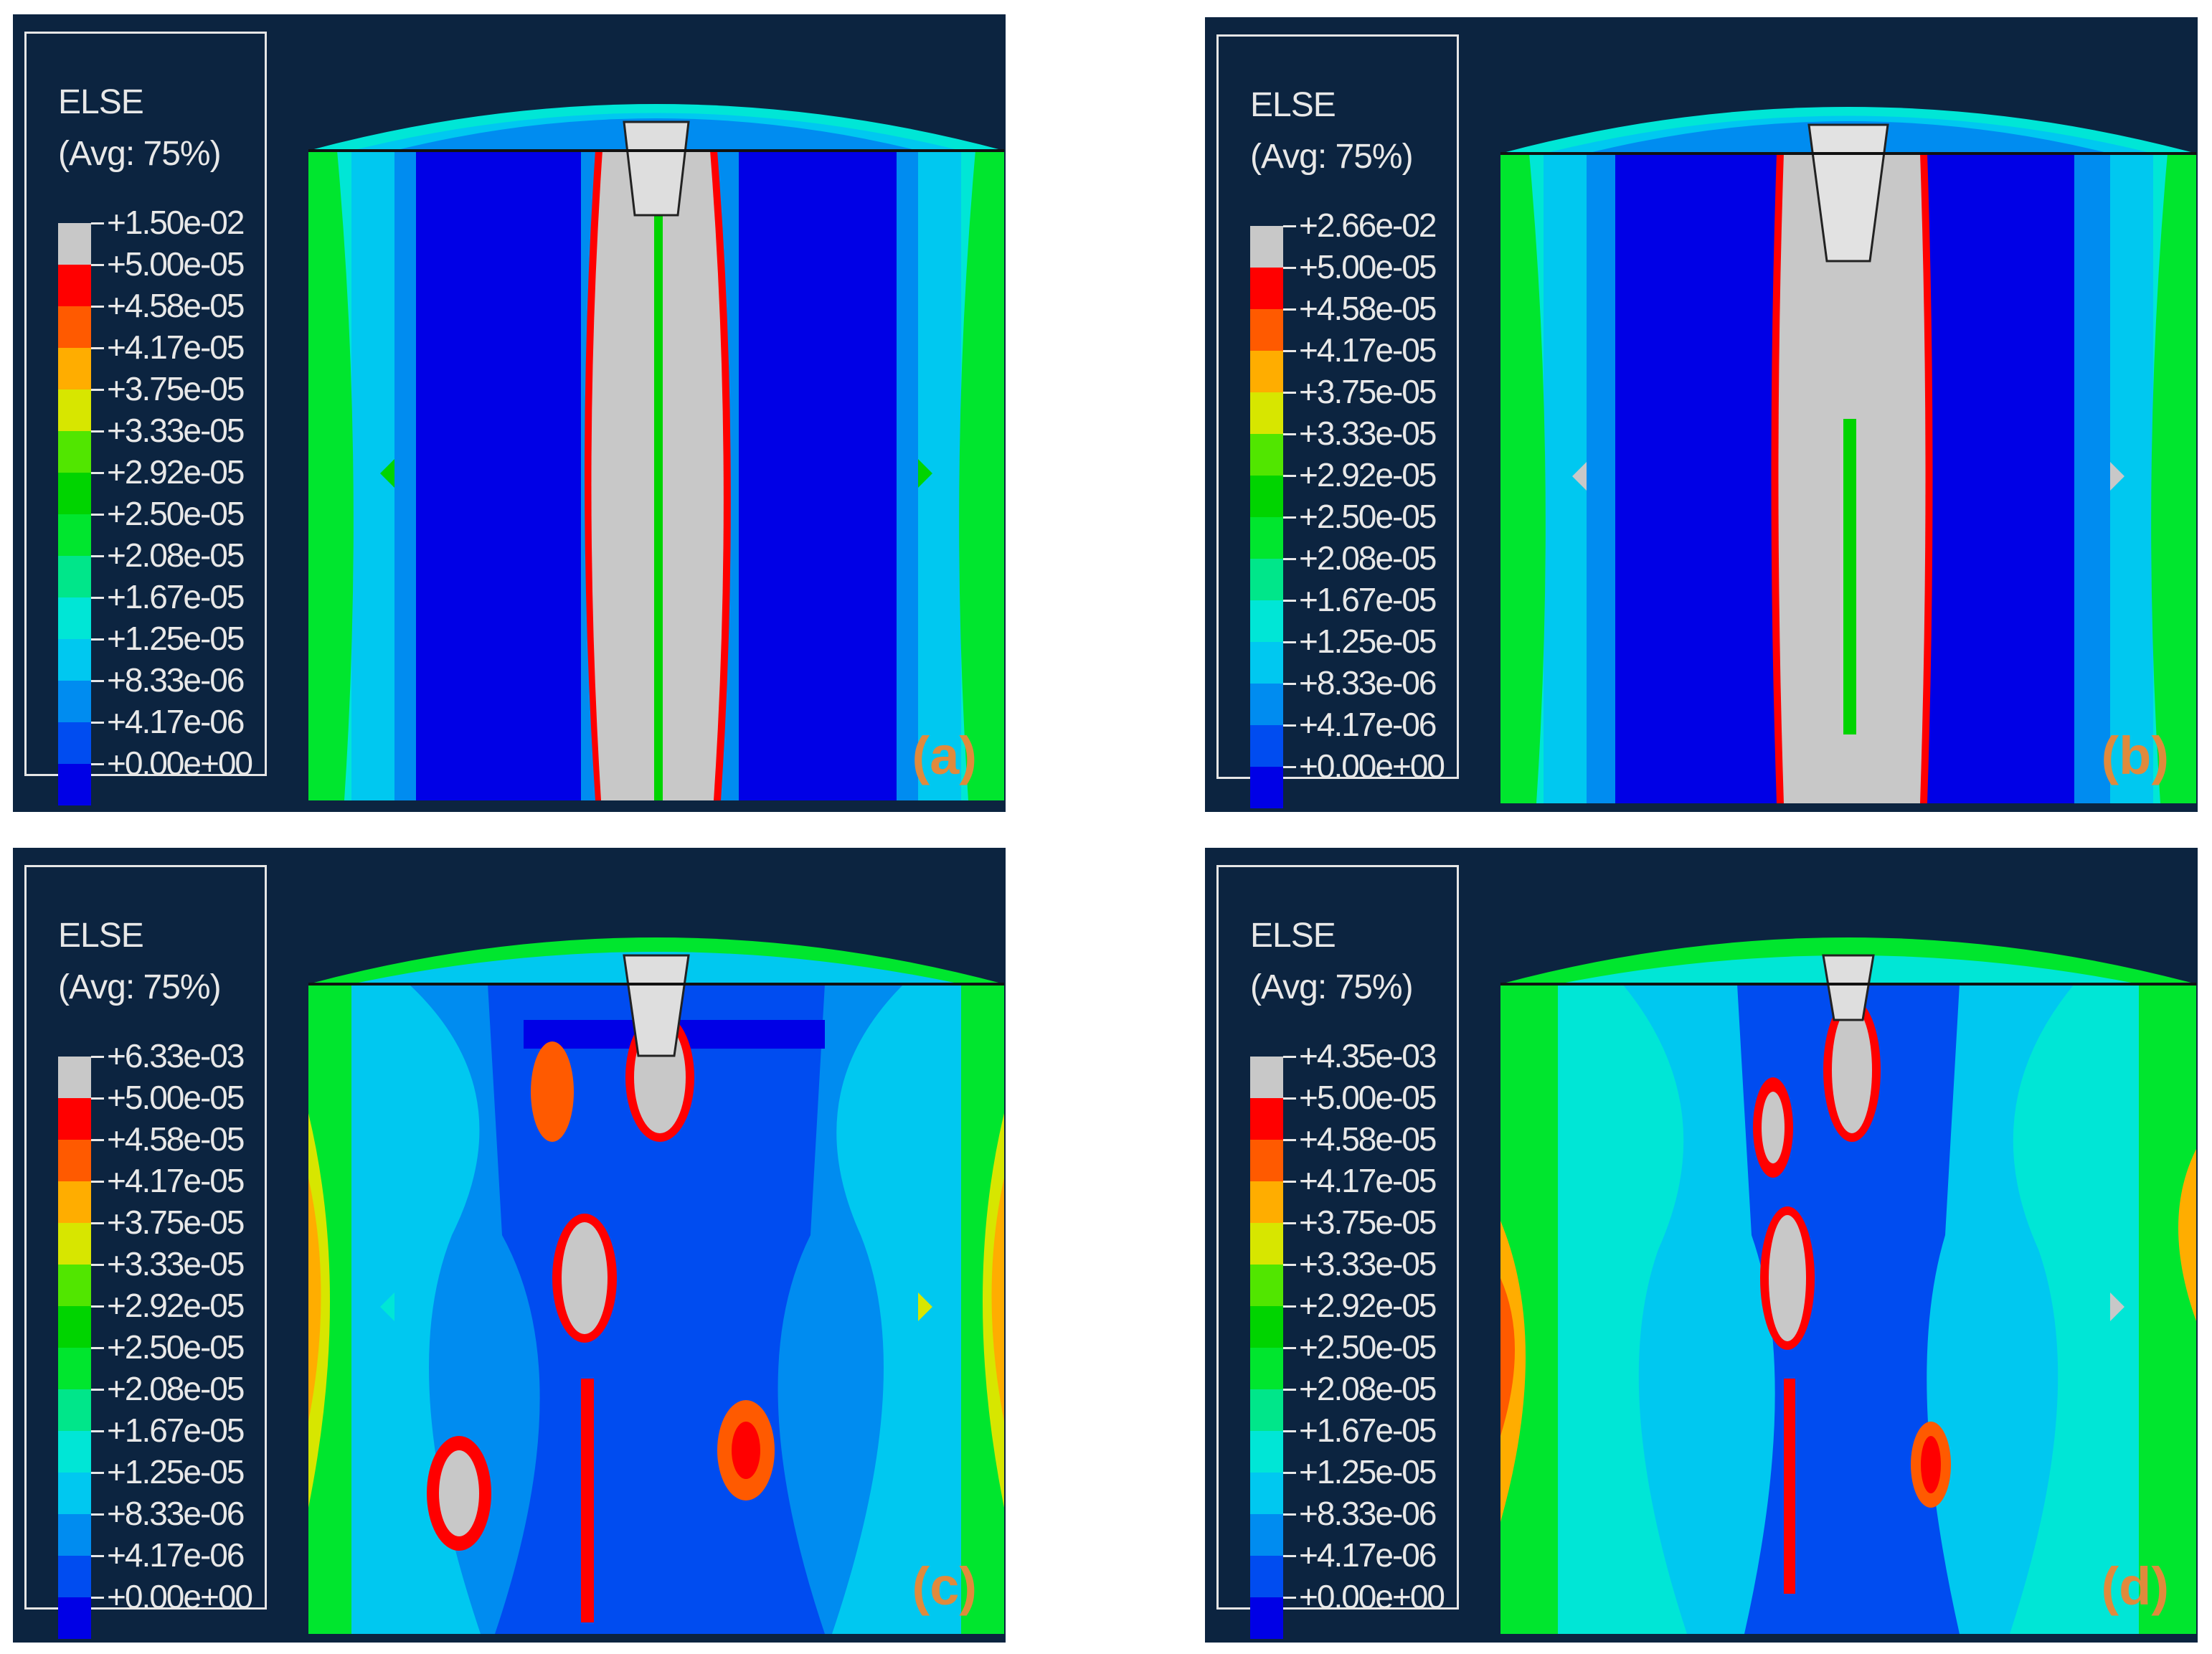 The width and height of the screenshot is (2212, 1654). What do you see at coordinates (176, 680) in the screenshot?
I see `legend-value: +8.33e-06` at bounding box center [176, 680].